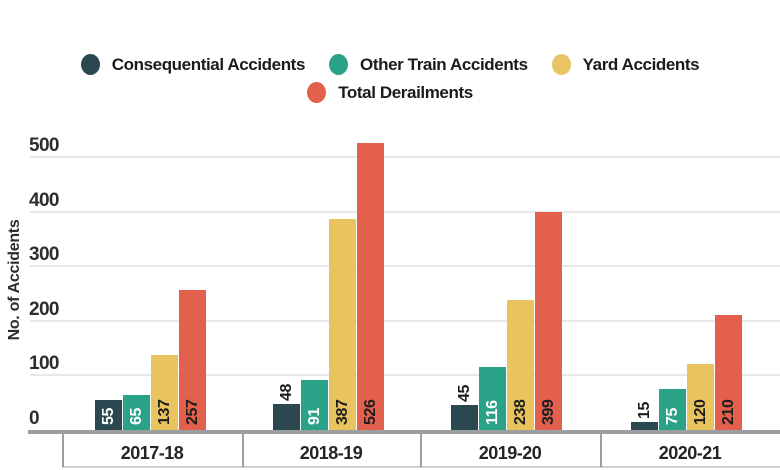 This screenshot has width=780, height=470. I want to click on legend-item-label: Yard Accidents, so click(641, 64).